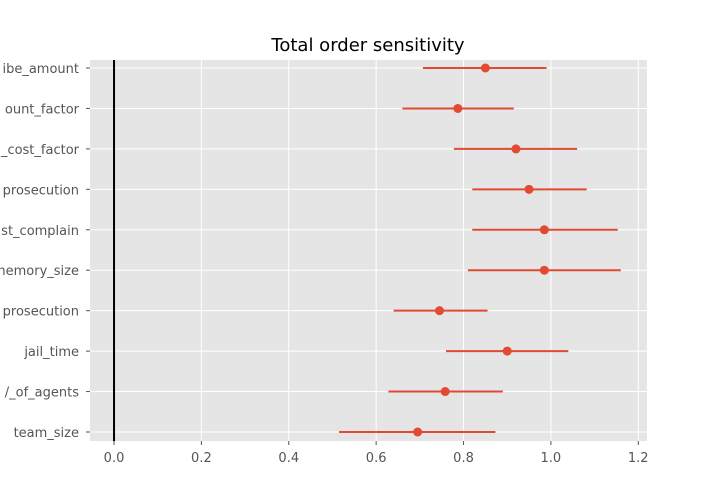  I want to click on y-tick-label: ibe_amount, so click(40, 69).